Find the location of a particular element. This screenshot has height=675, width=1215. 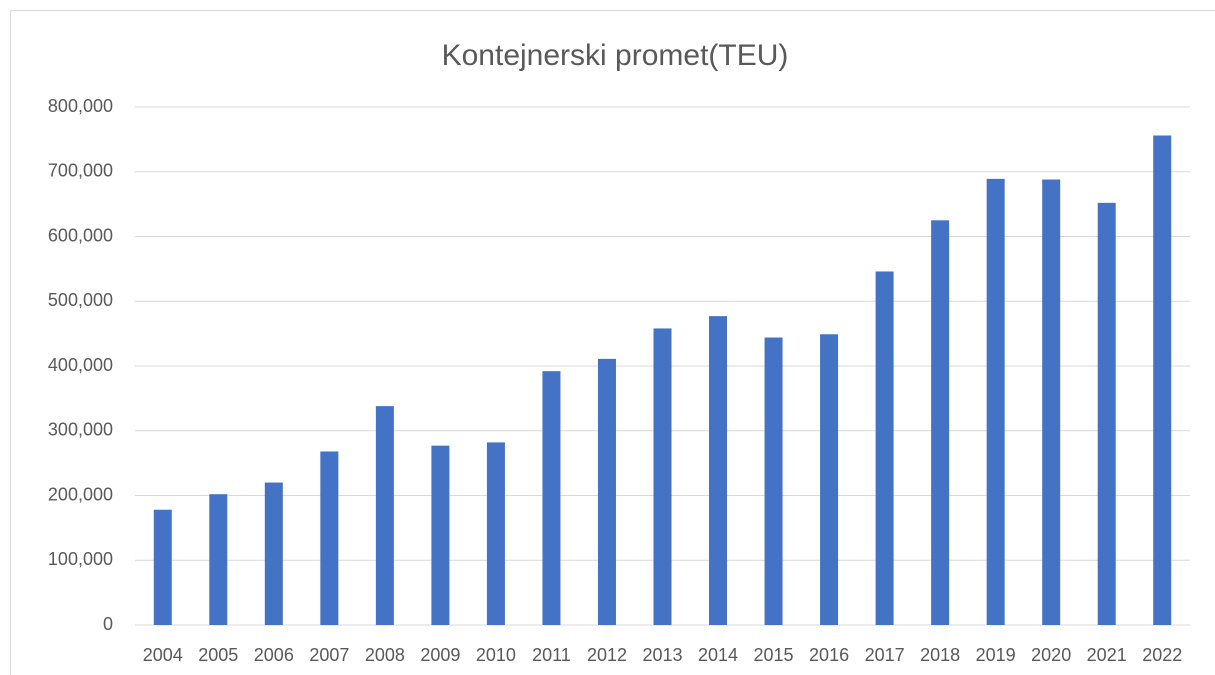

x-tick-label: 2004 is located at coordinates (163, 655).